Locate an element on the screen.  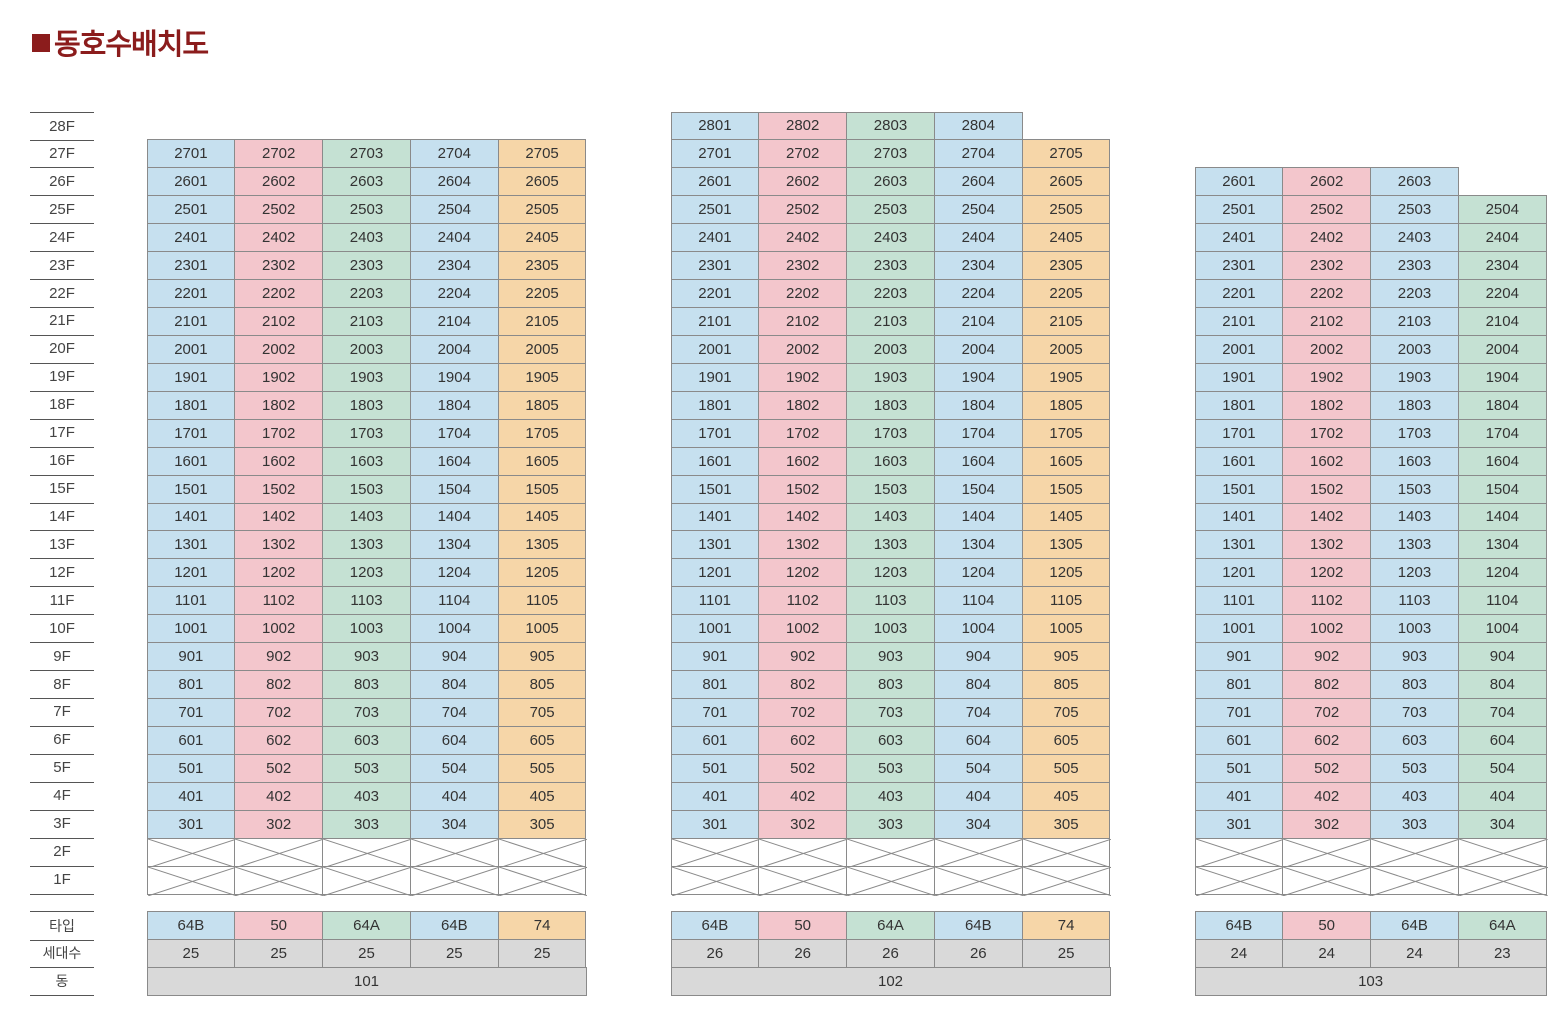
unit-cell: 2403 is located at coordinates (1414, 238).